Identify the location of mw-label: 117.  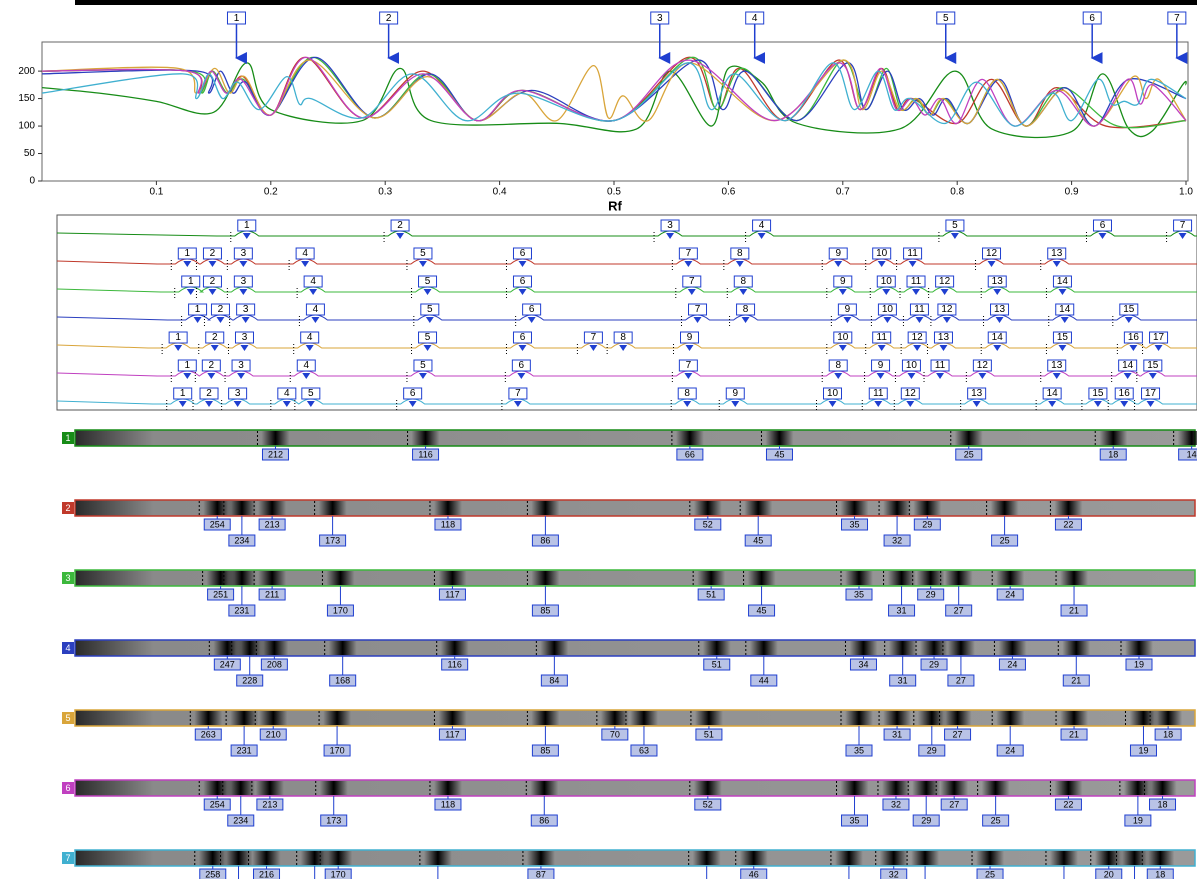
(452, 594).